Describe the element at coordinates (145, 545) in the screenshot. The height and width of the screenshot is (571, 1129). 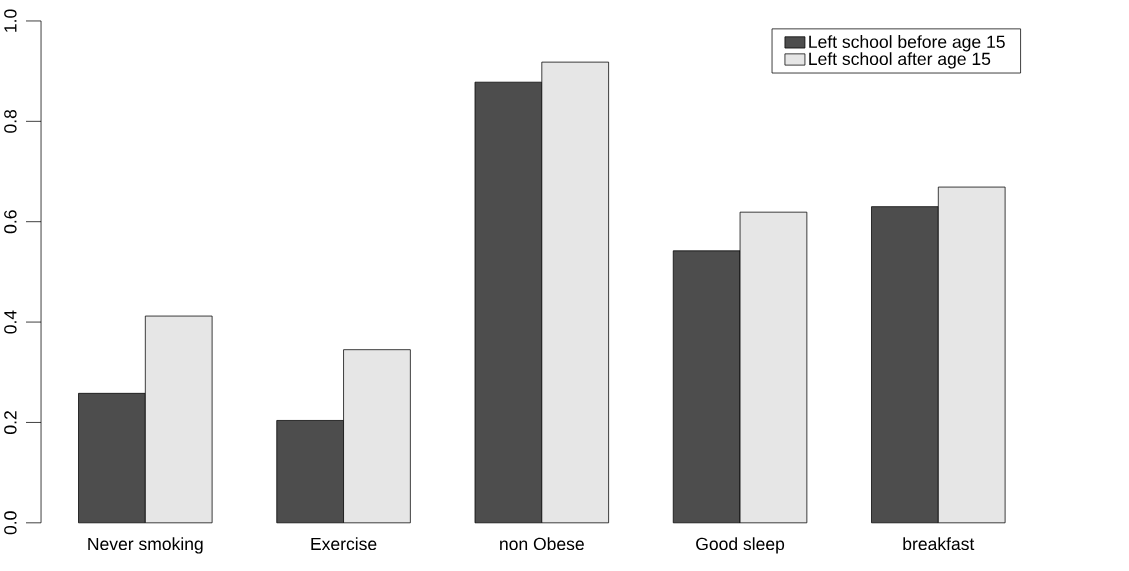
I see `x-tick-label: Never smoking` at that location.